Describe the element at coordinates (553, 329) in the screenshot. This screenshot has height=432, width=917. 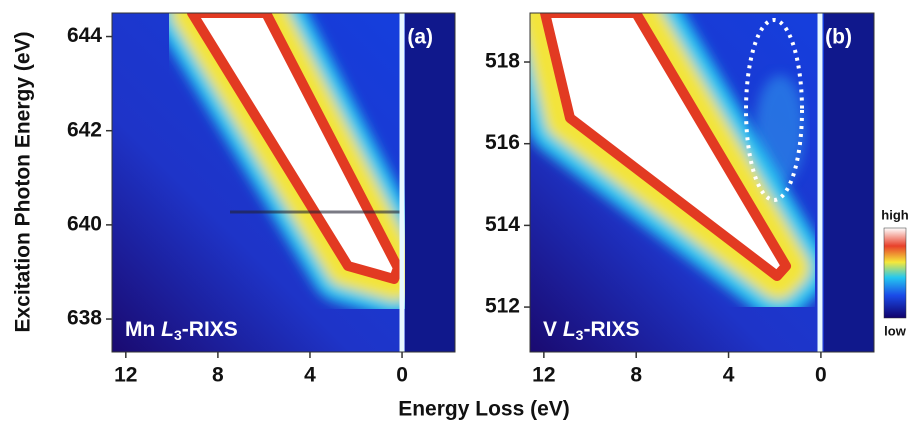
I see `annotation-part: V` at that location.